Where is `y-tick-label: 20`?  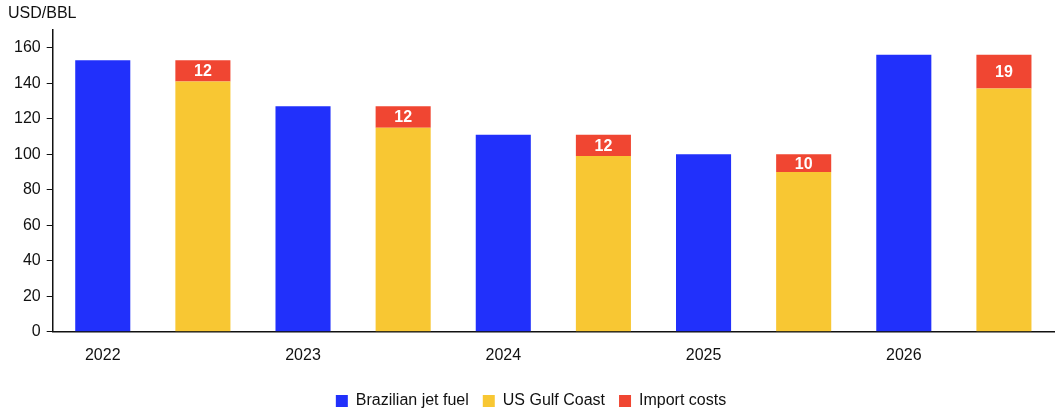 y-tick-label: 20 is located at coordinates (31, 295).